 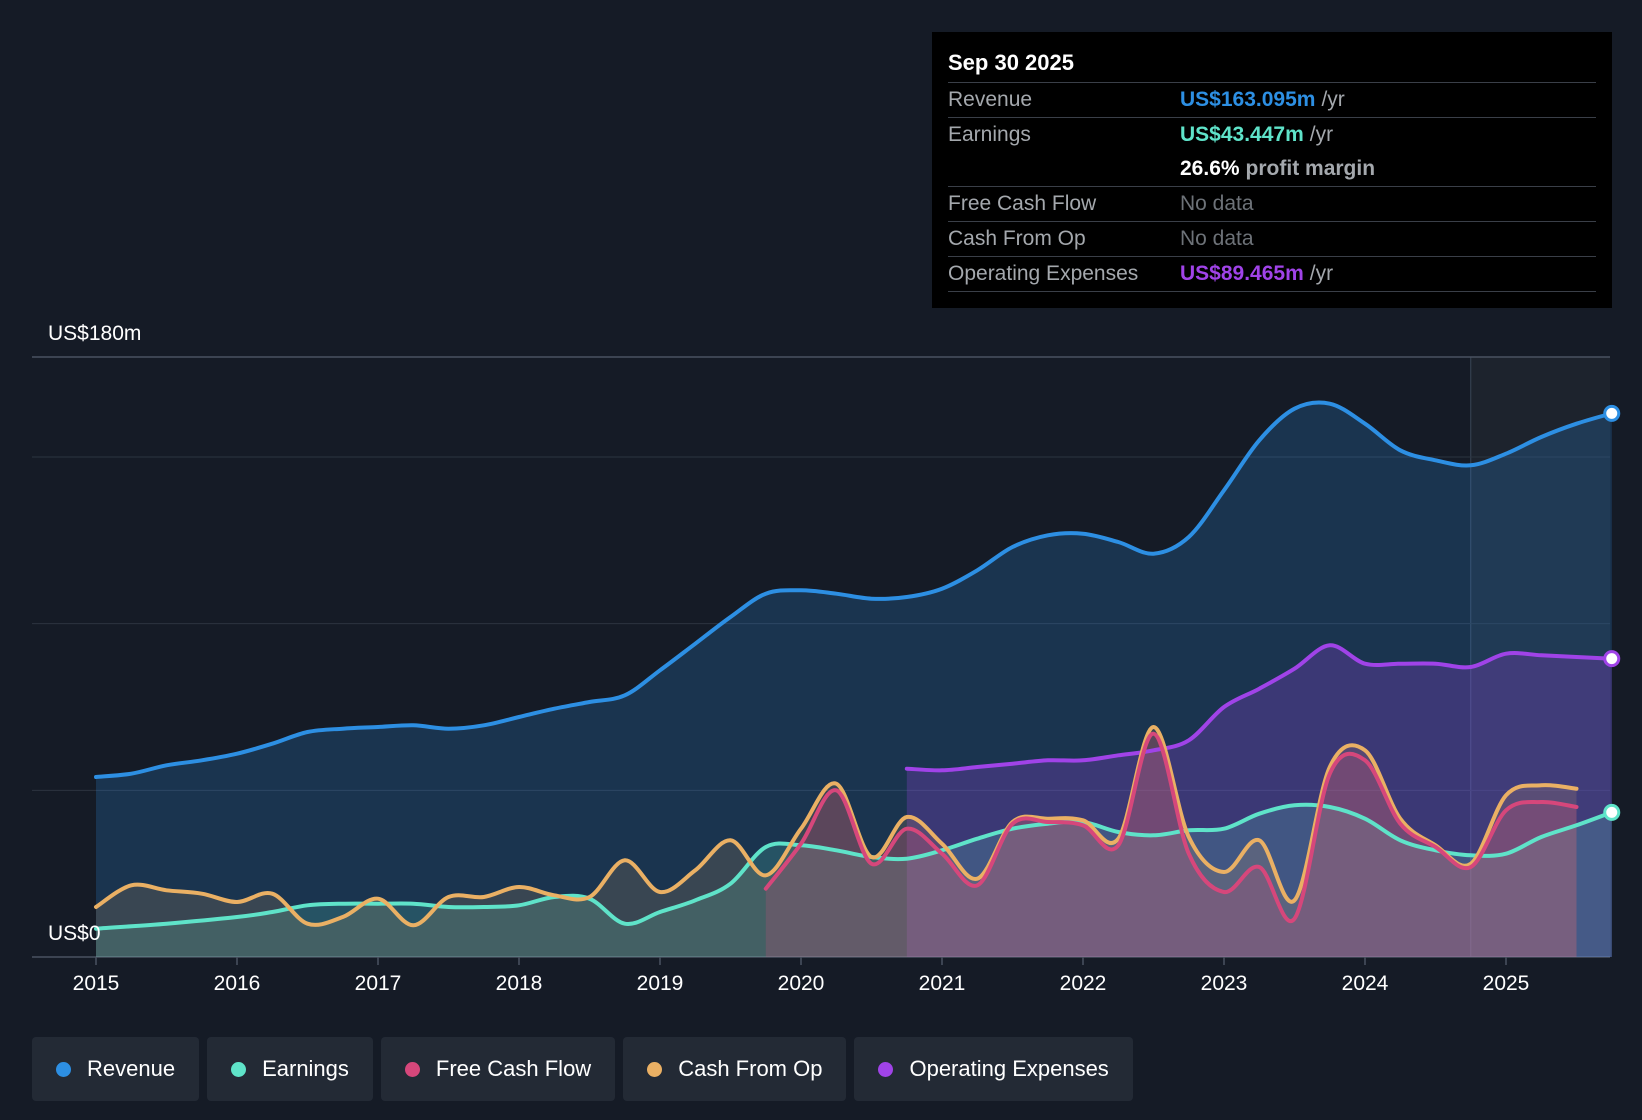 I want to click on tooltip-opex-label: Operating Expenses, so click(x=1043, y=273).